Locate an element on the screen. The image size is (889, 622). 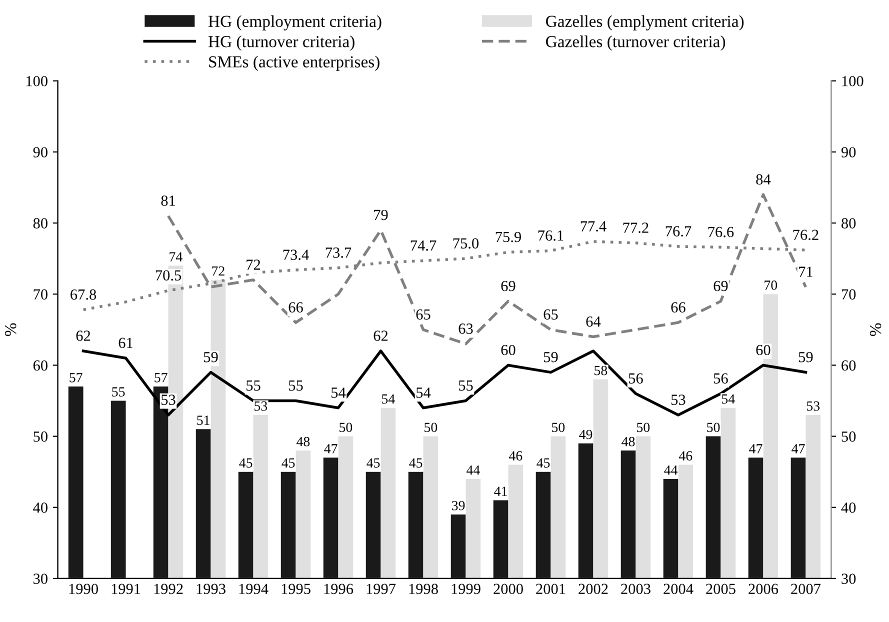
data-label: 41 is located at coordinates (500, 491).